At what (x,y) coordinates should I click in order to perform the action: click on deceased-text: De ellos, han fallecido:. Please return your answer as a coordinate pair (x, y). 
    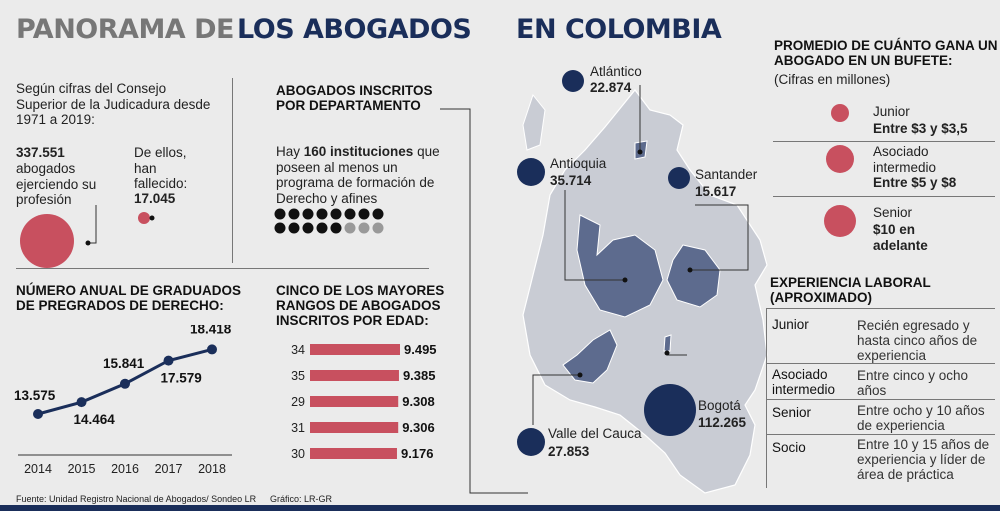
    Looking at the image, I should click on (161, 168).